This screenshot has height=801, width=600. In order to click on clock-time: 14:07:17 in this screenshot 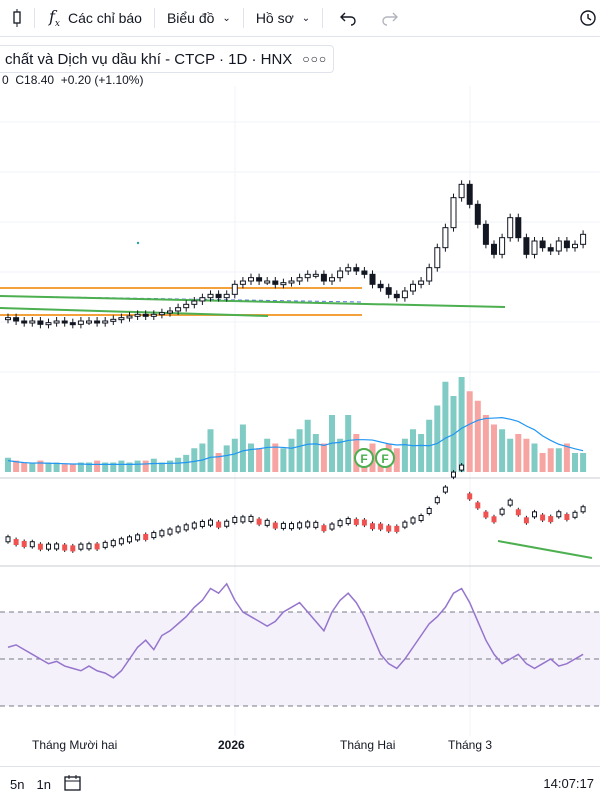, I will do `click(568, 783)`.